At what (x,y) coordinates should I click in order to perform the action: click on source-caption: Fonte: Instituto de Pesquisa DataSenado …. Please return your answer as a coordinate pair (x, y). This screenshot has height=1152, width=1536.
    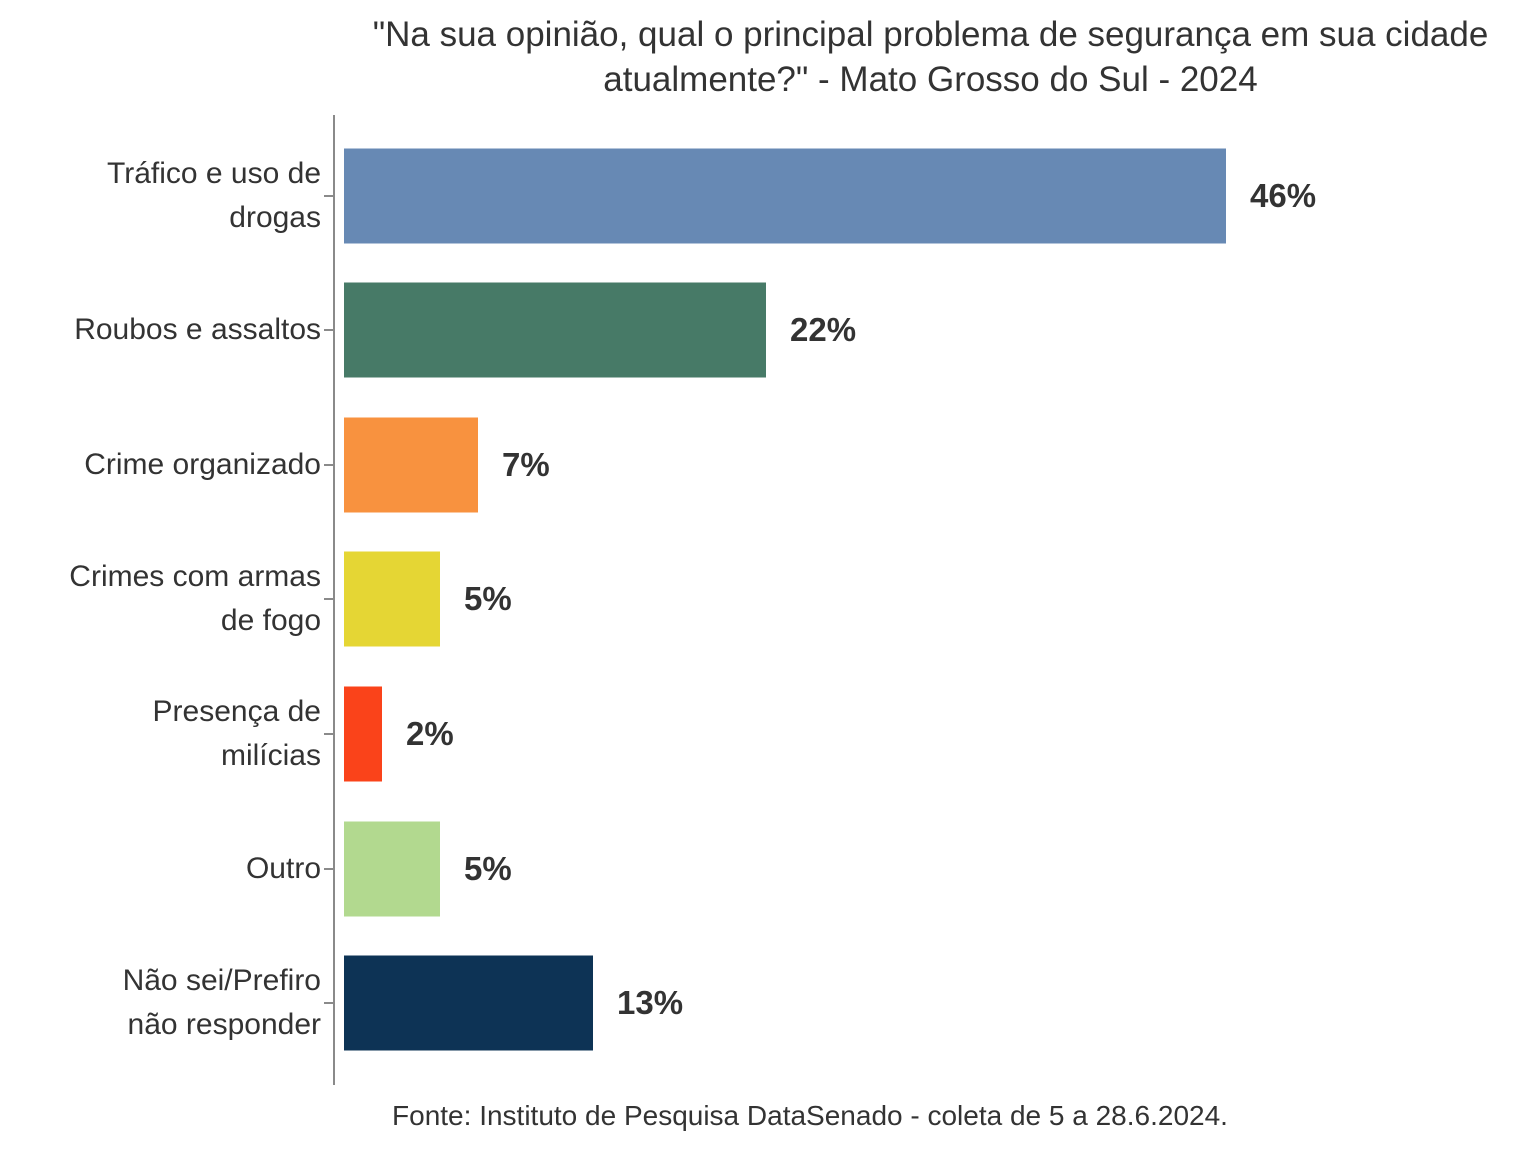
    Looking at the image, I should click on (810, 1115).